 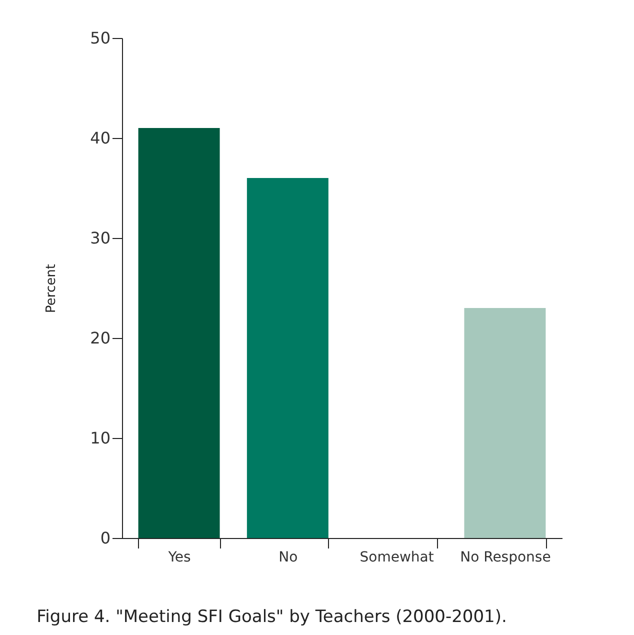 I want to click on y-tick-label: 10, so click(x=100, y=438).